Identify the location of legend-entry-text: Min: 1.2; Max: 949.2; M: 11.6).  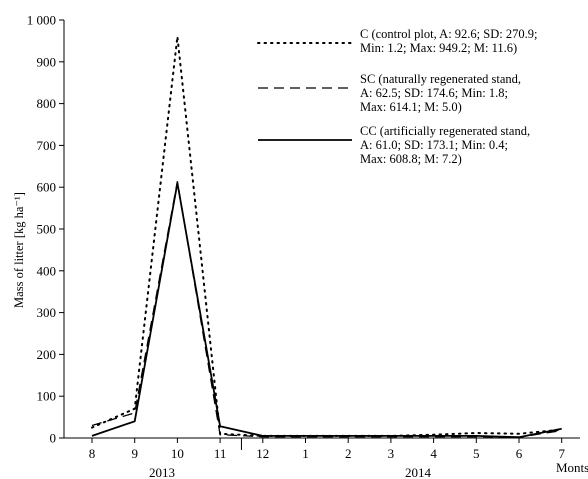
(438, 48).